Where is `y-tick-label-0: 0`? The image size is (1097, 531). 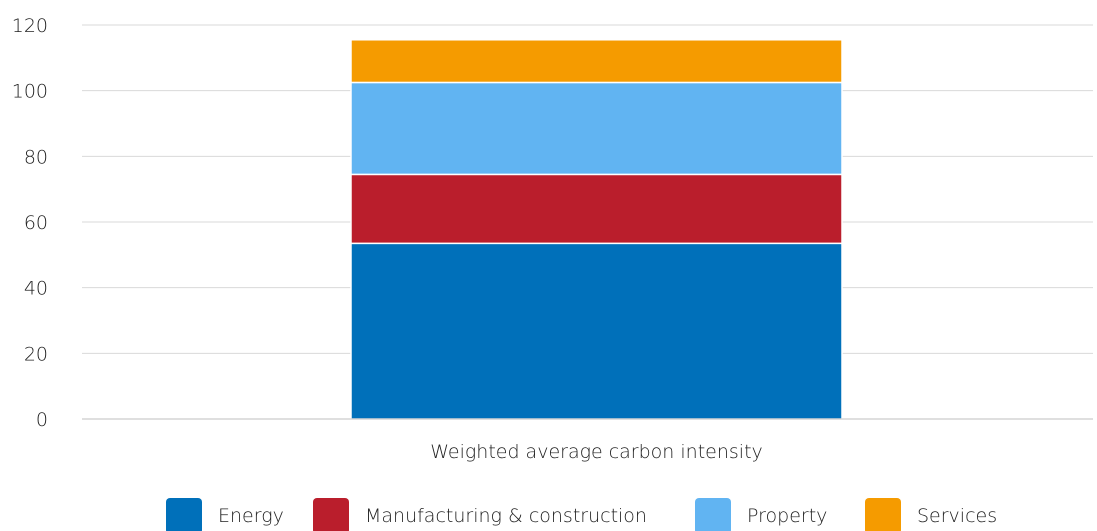 y-tick-label-0: 0 is located at coordinates (42, 420).